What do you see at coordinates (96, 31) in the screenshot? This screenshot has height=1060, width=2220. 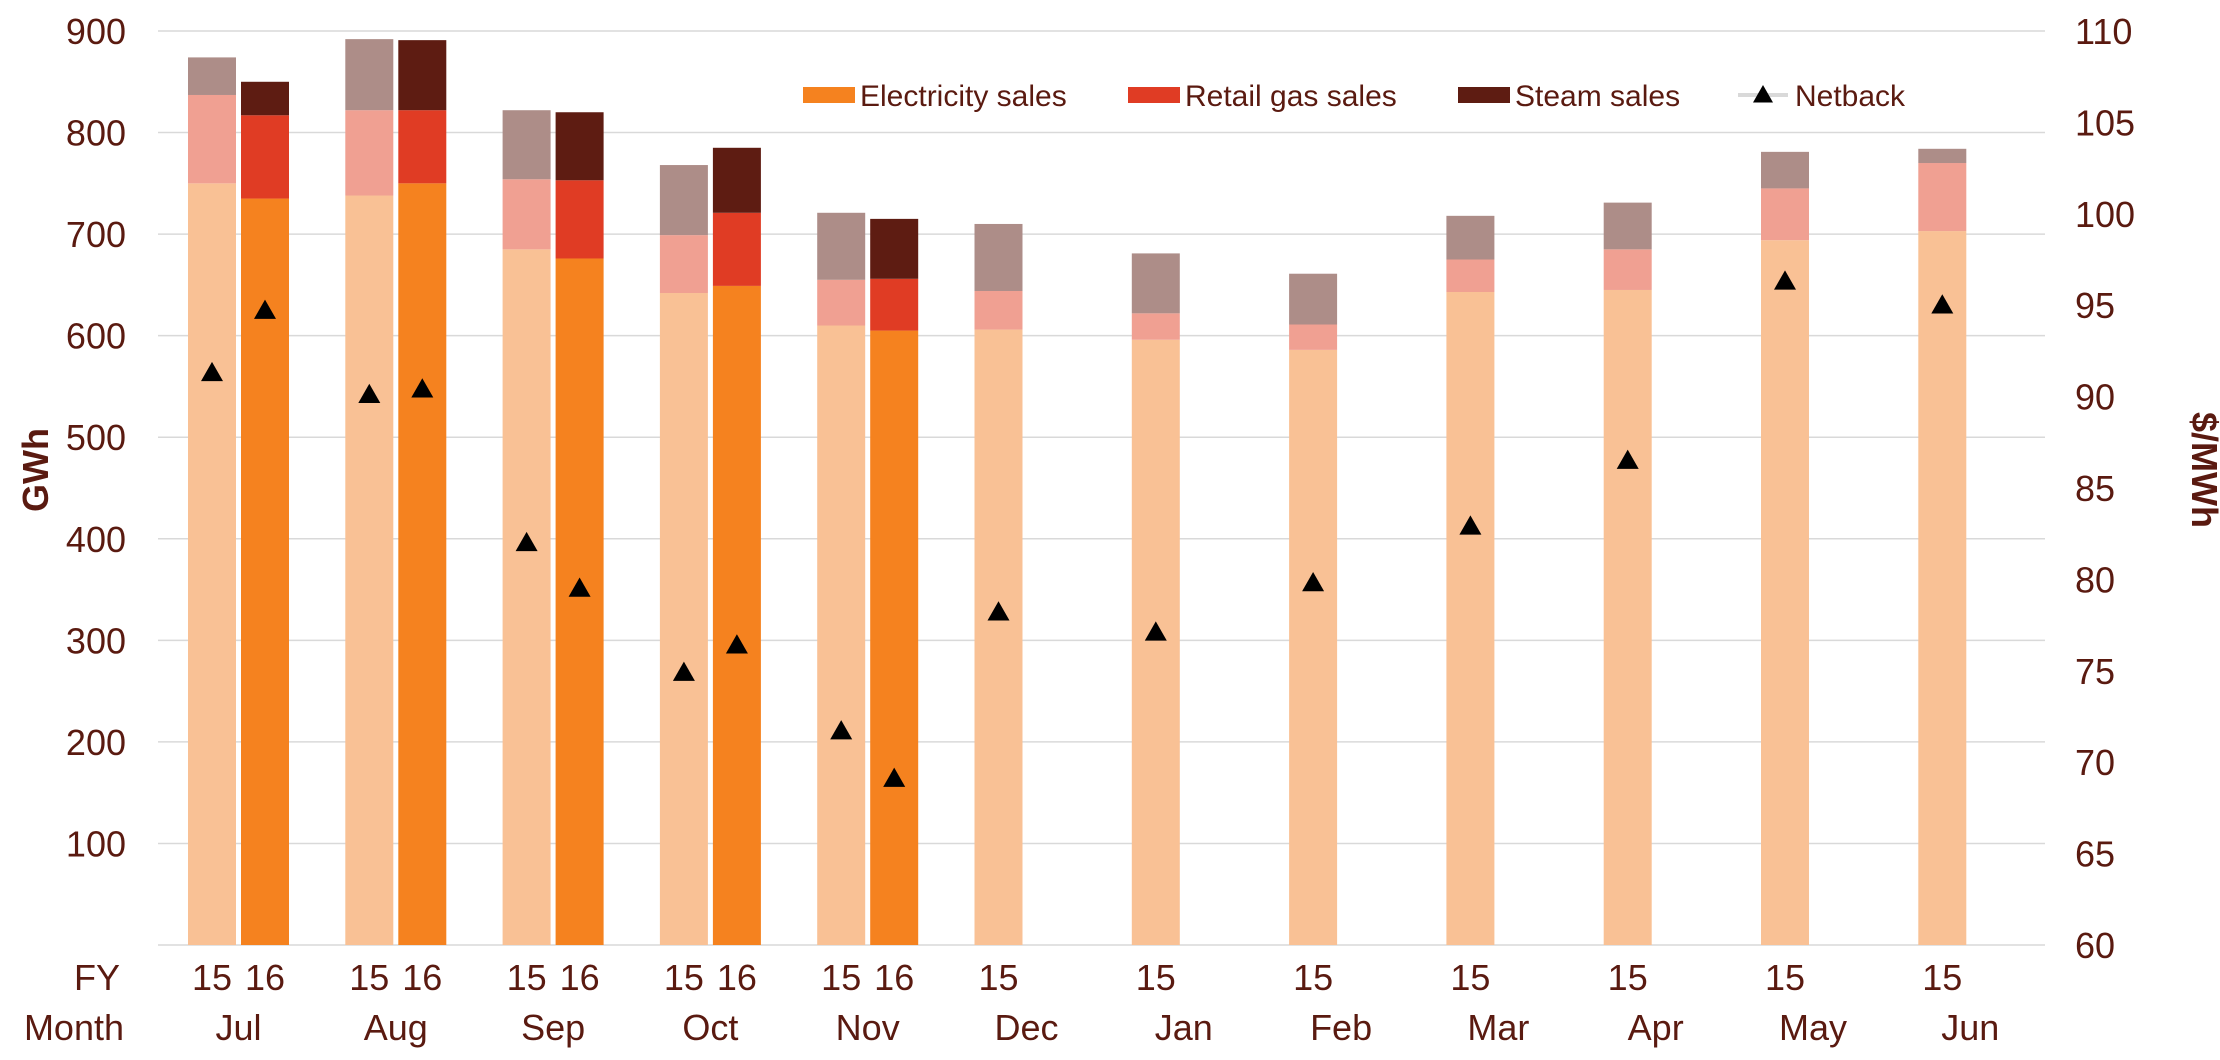 I see `y-tick-label: 900` at bounding box center [96, 31].